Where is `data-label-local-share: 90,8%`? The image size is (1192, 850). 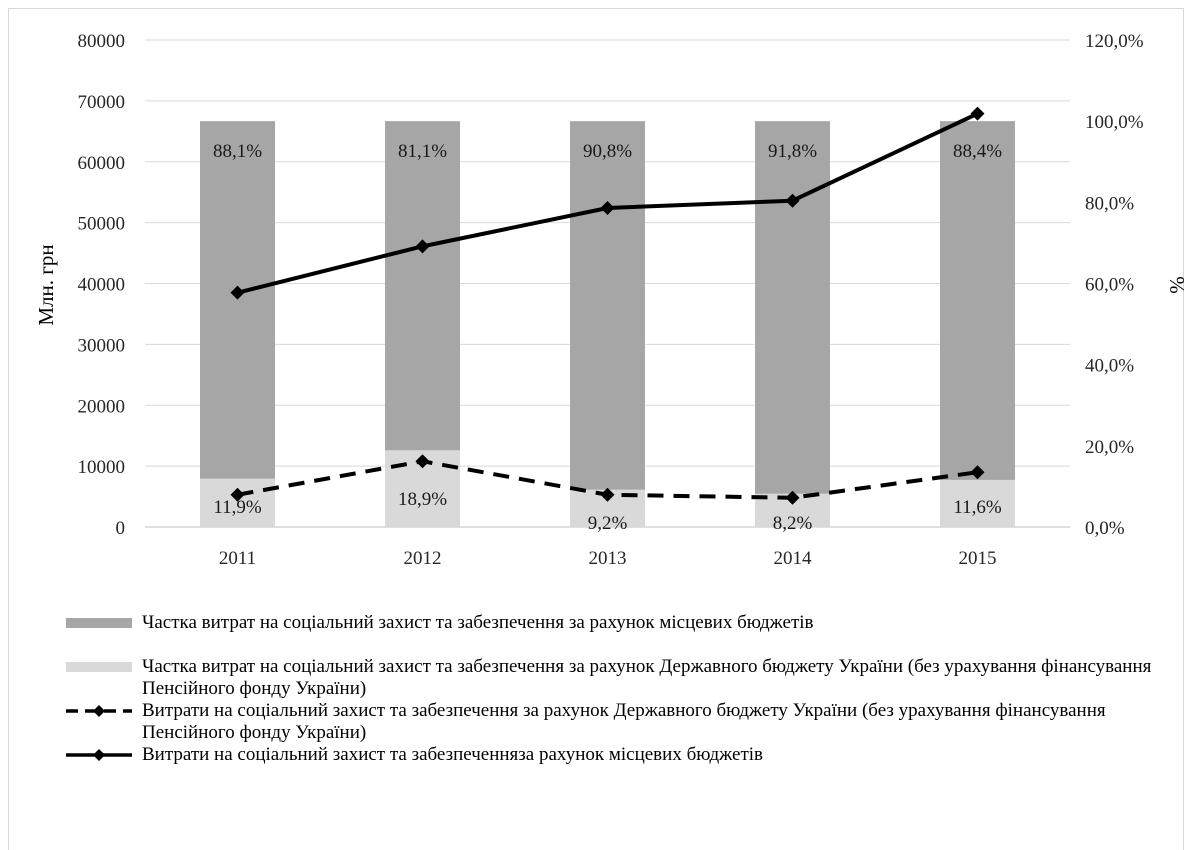 data-label-local-share: 90,8% is located at coordinates (607, 151).